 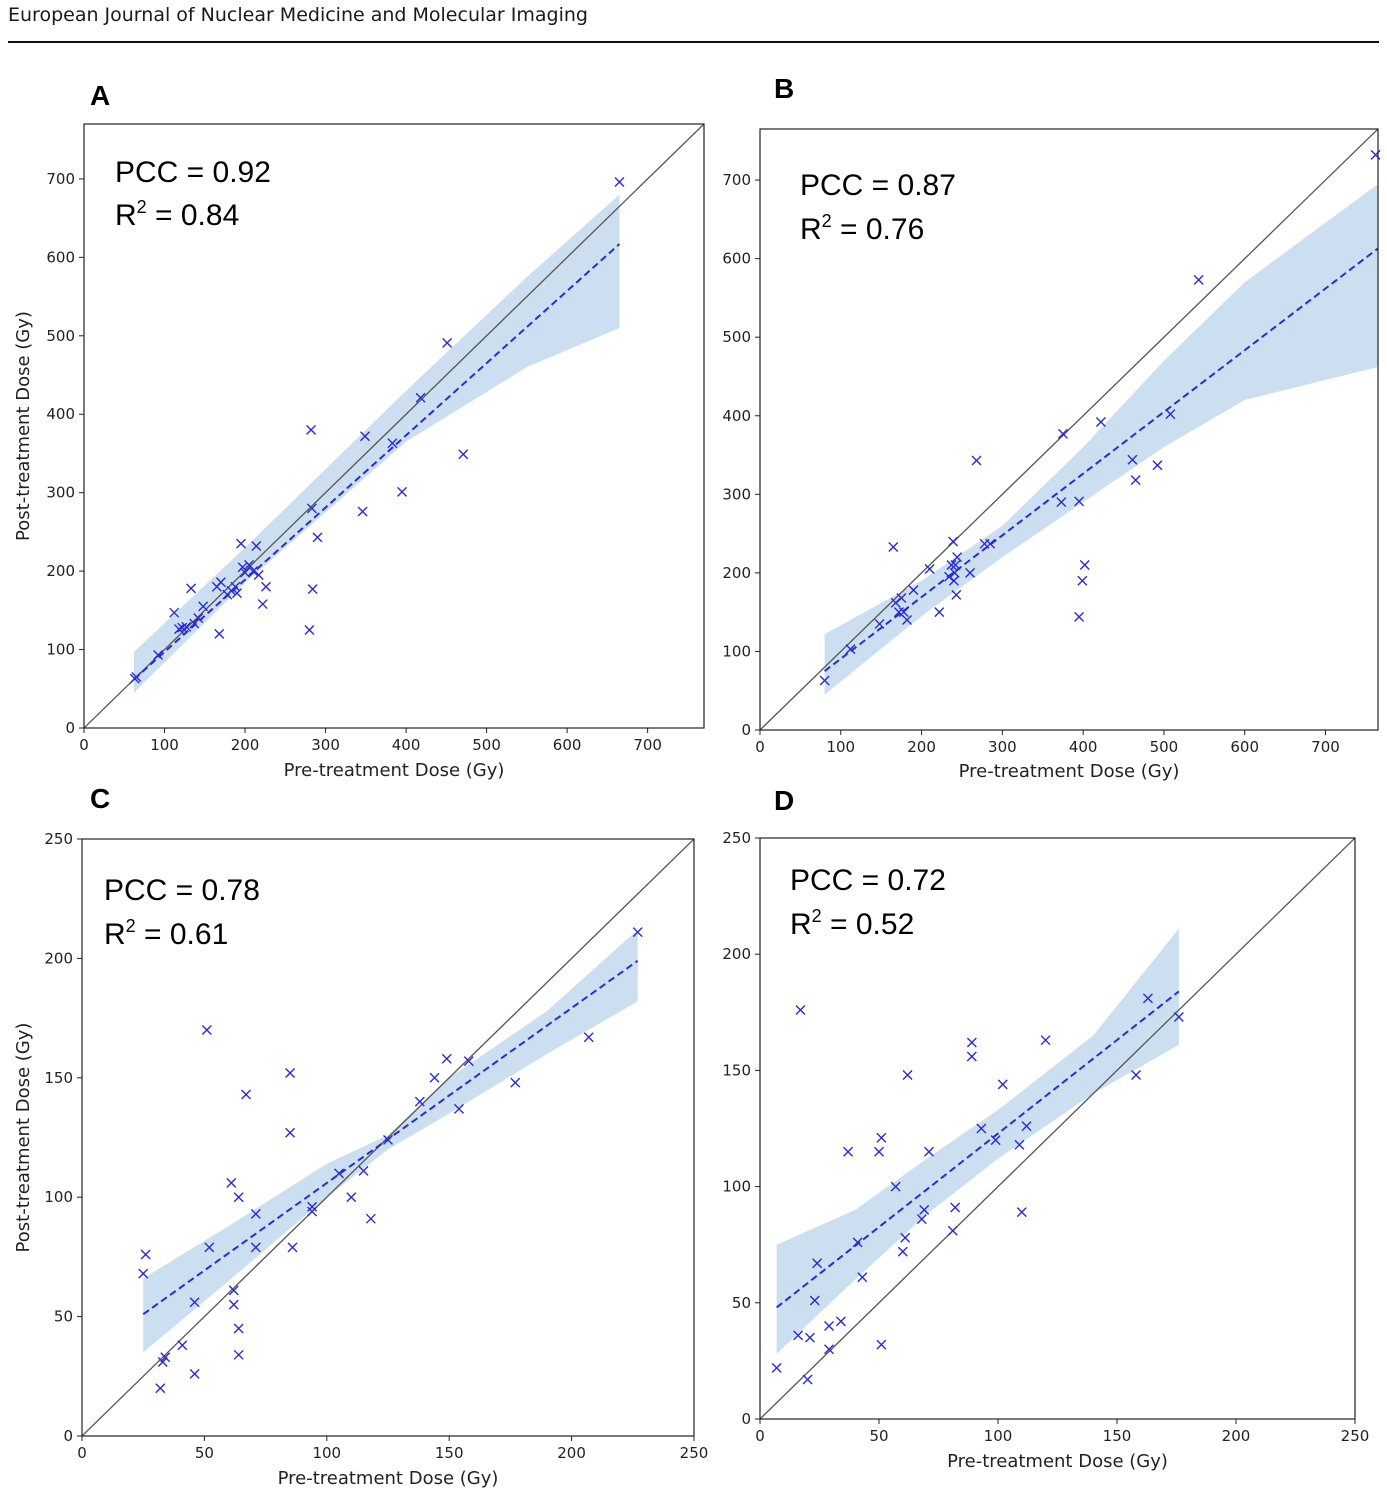 What do you see at coordinates (784, 88) in the screenshot?
I see `panel-letter: B` at bounding box center [784, 88].